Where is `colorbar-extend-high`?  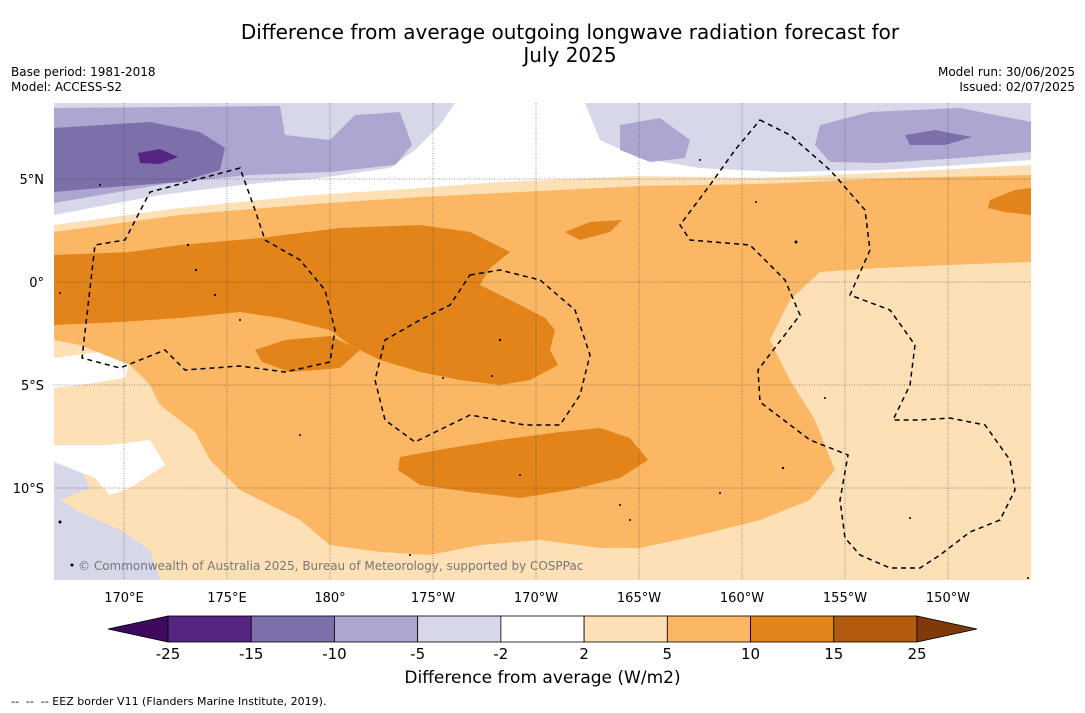 colorbar-extend-high is located at coordinates (947, 629).